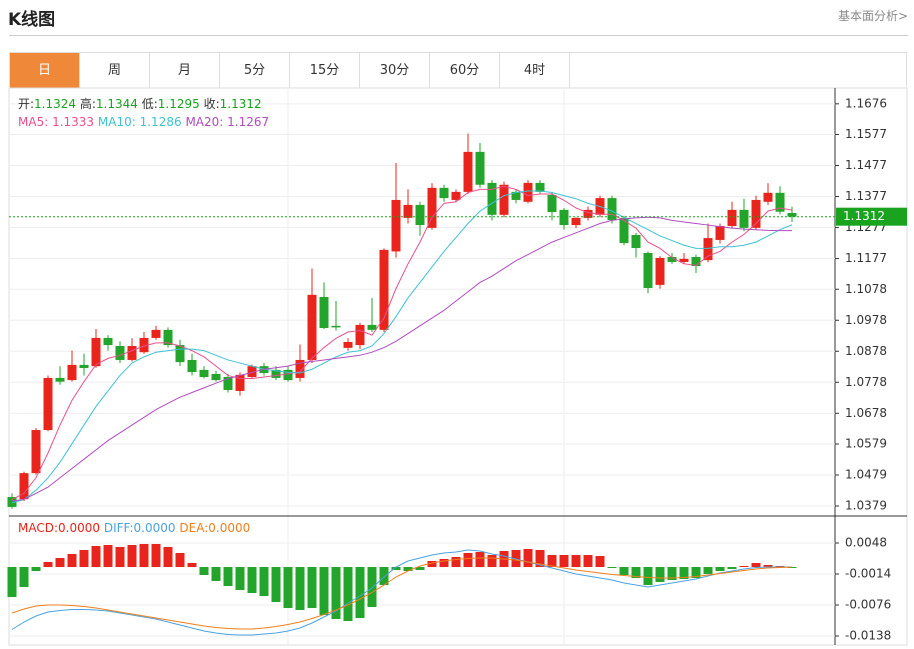 Image resolution: width=914 pixels, height=649 pixels. I want to click on period-tab: 5分, so click(255, 70).